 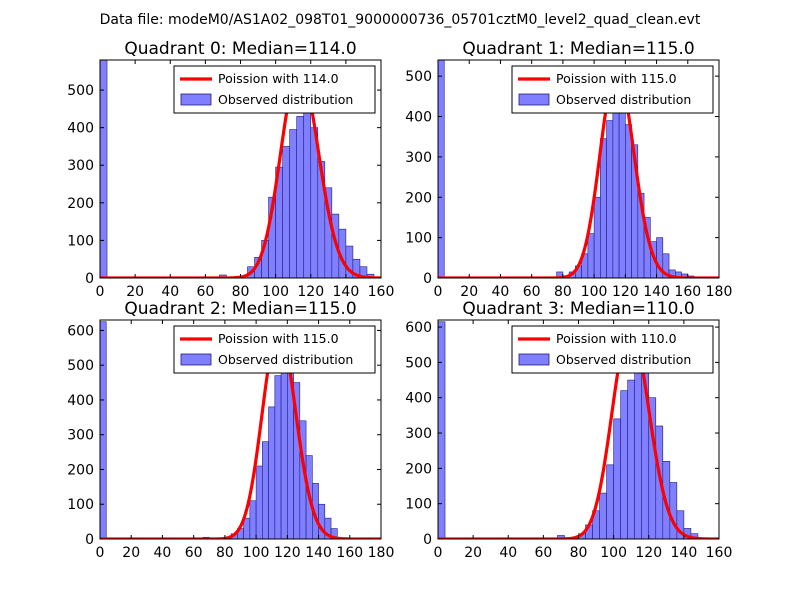 What do you see at coordinates (612, 89) in the screenshot?
I see `legend-box` at bounding box center [612, 89].